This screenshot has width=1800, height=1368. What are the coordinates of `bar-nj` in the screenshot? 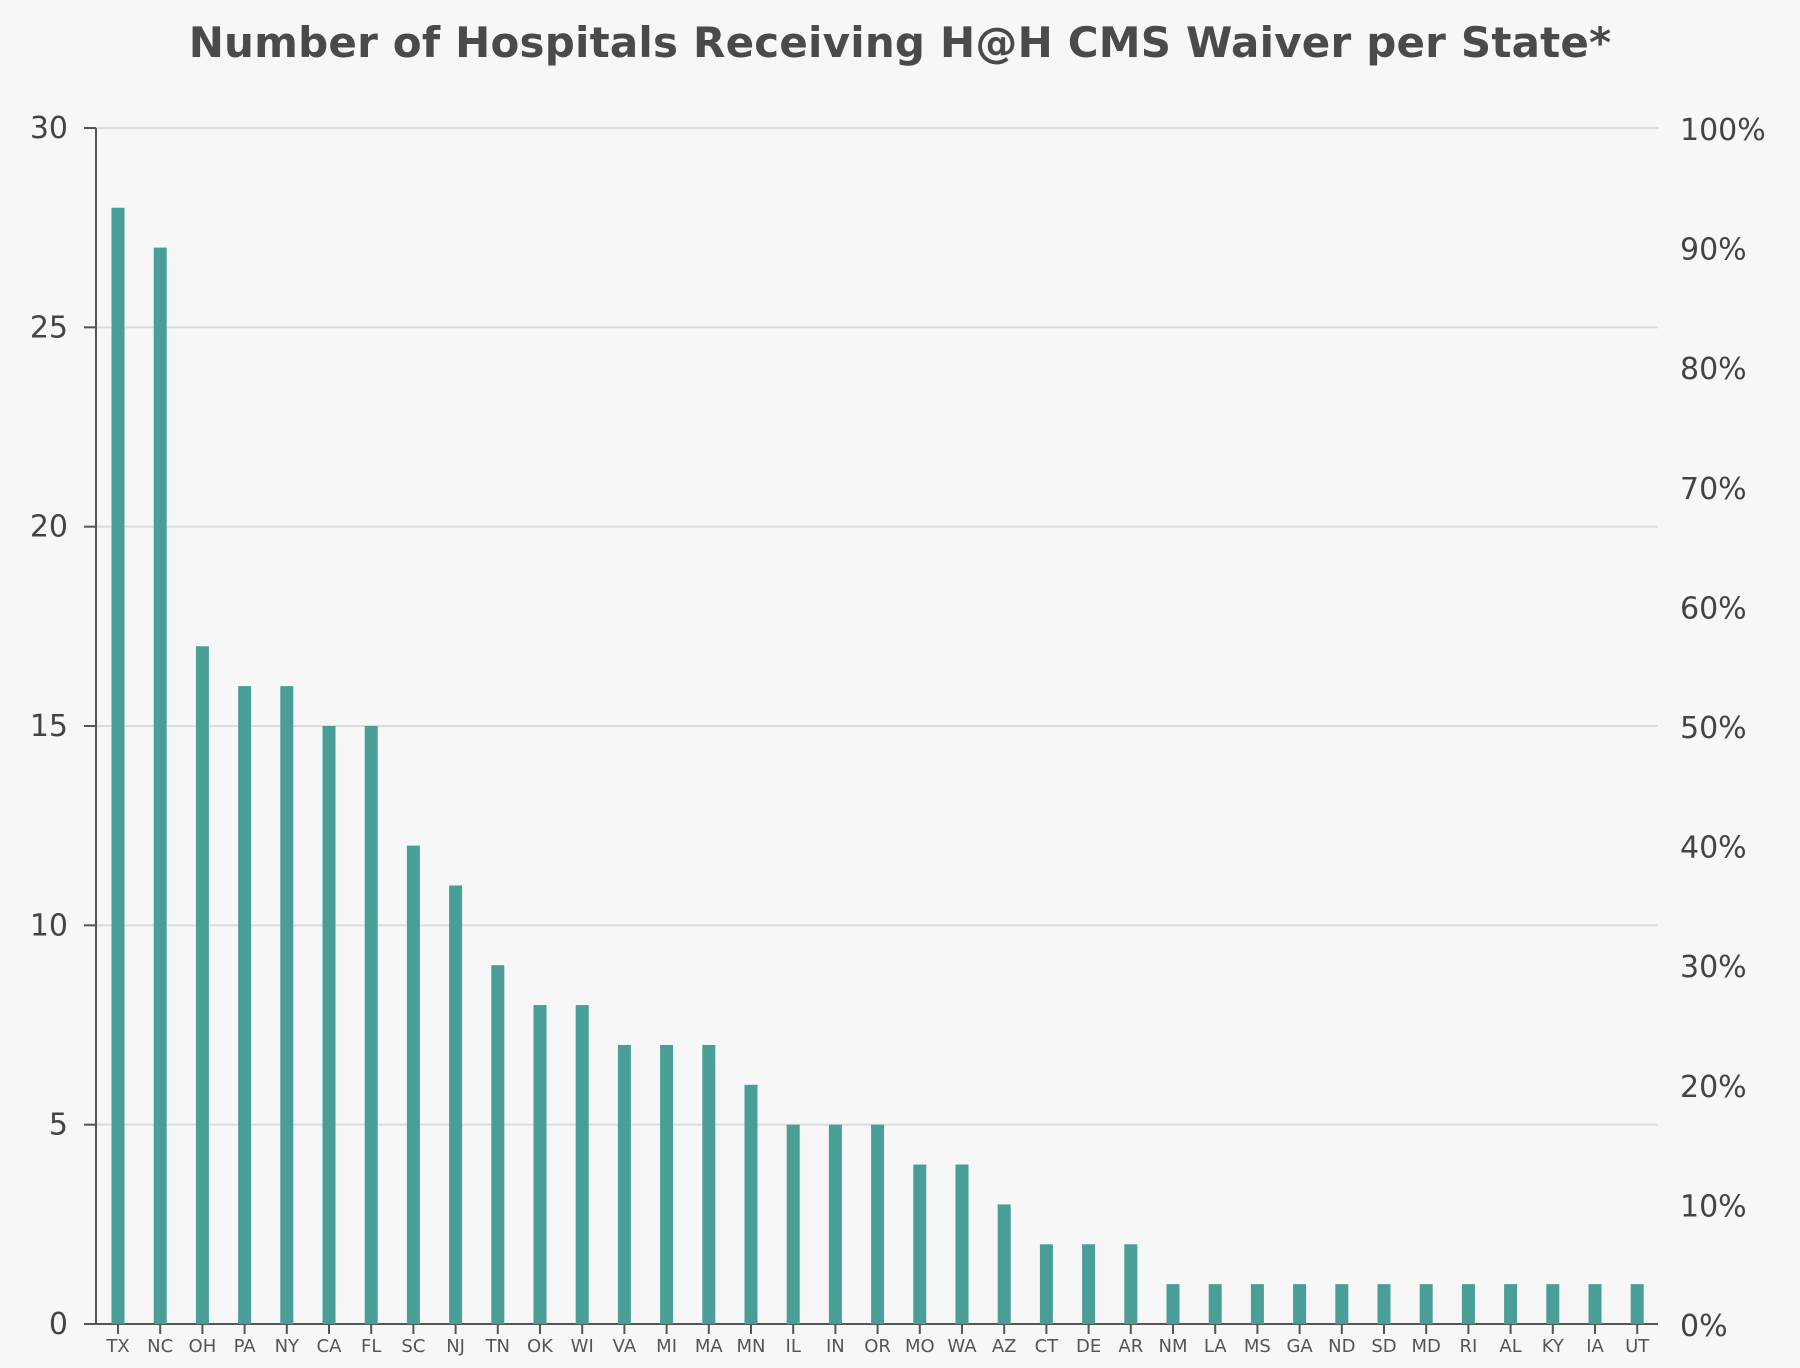 It's located at (456, 1104).